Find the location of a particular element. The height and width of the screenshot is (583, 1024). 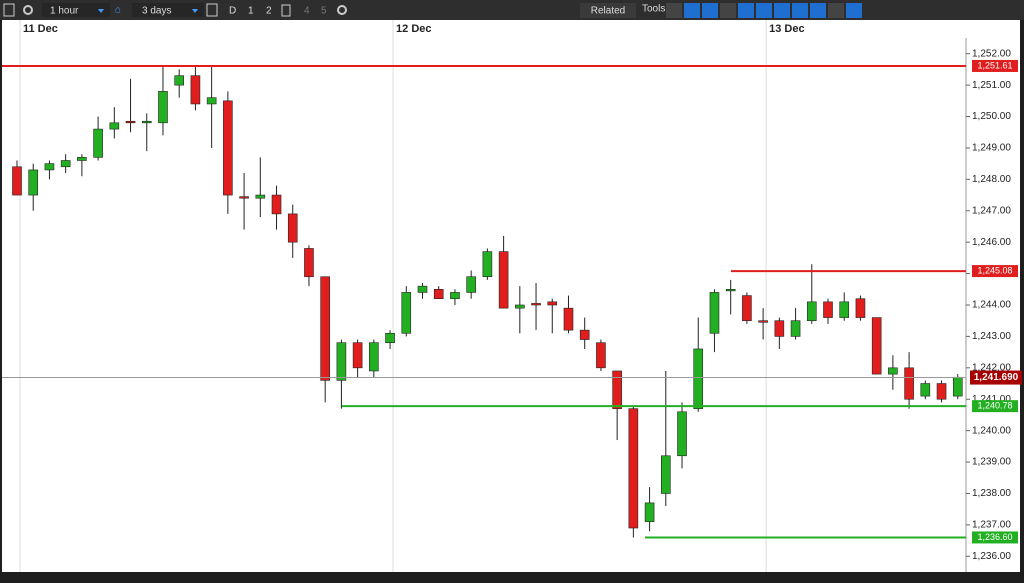

level-label: 1,251.61 is located at coordinates (994, 65).